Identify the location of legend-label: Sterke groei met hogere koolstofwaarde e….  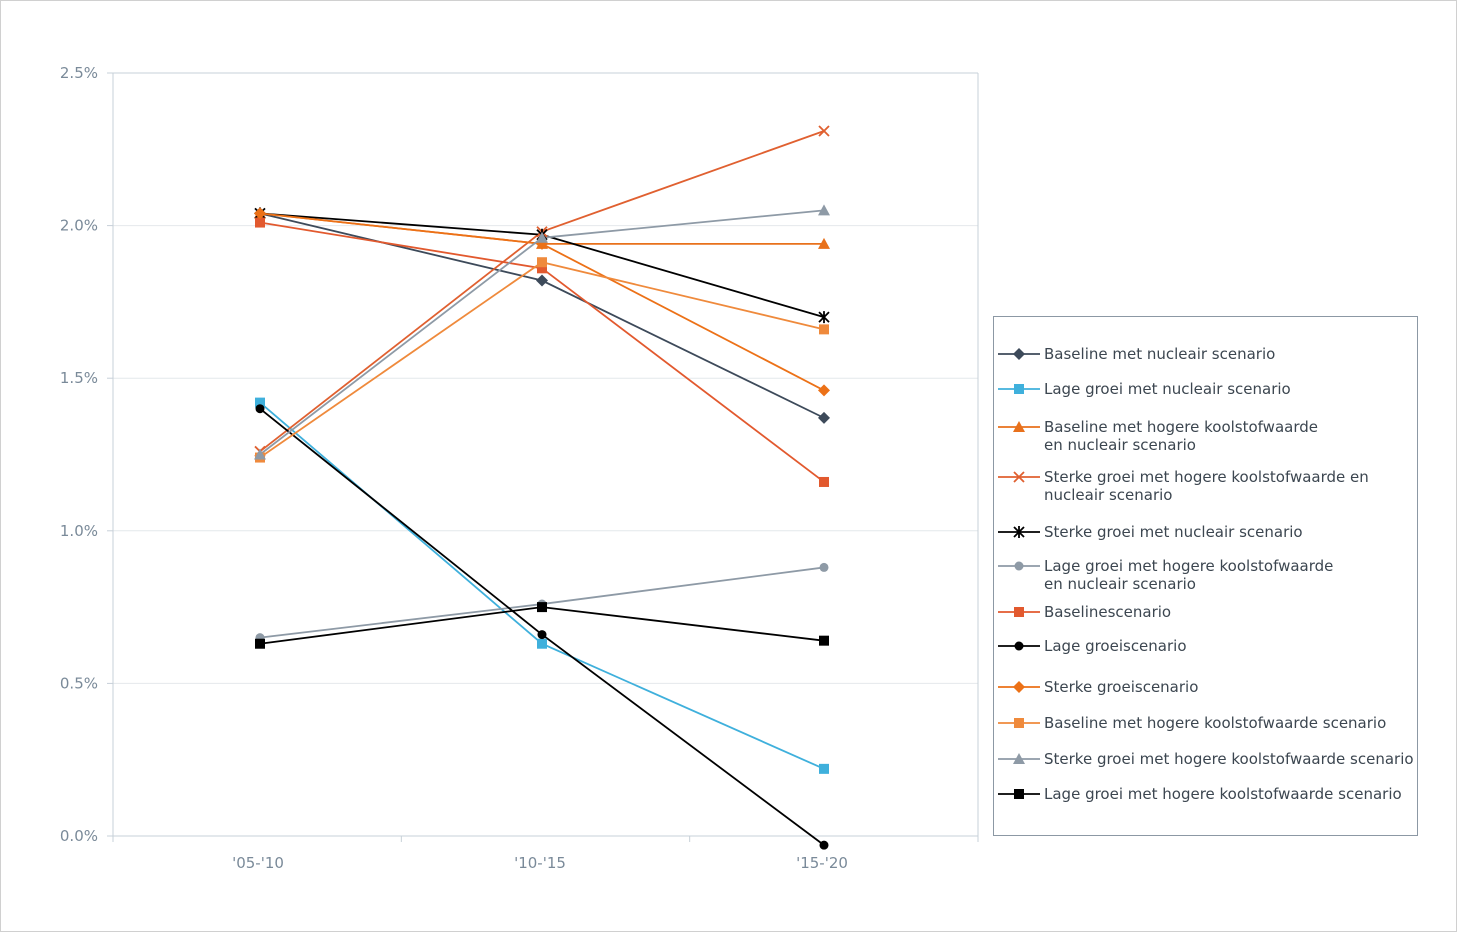
(1206, 486).